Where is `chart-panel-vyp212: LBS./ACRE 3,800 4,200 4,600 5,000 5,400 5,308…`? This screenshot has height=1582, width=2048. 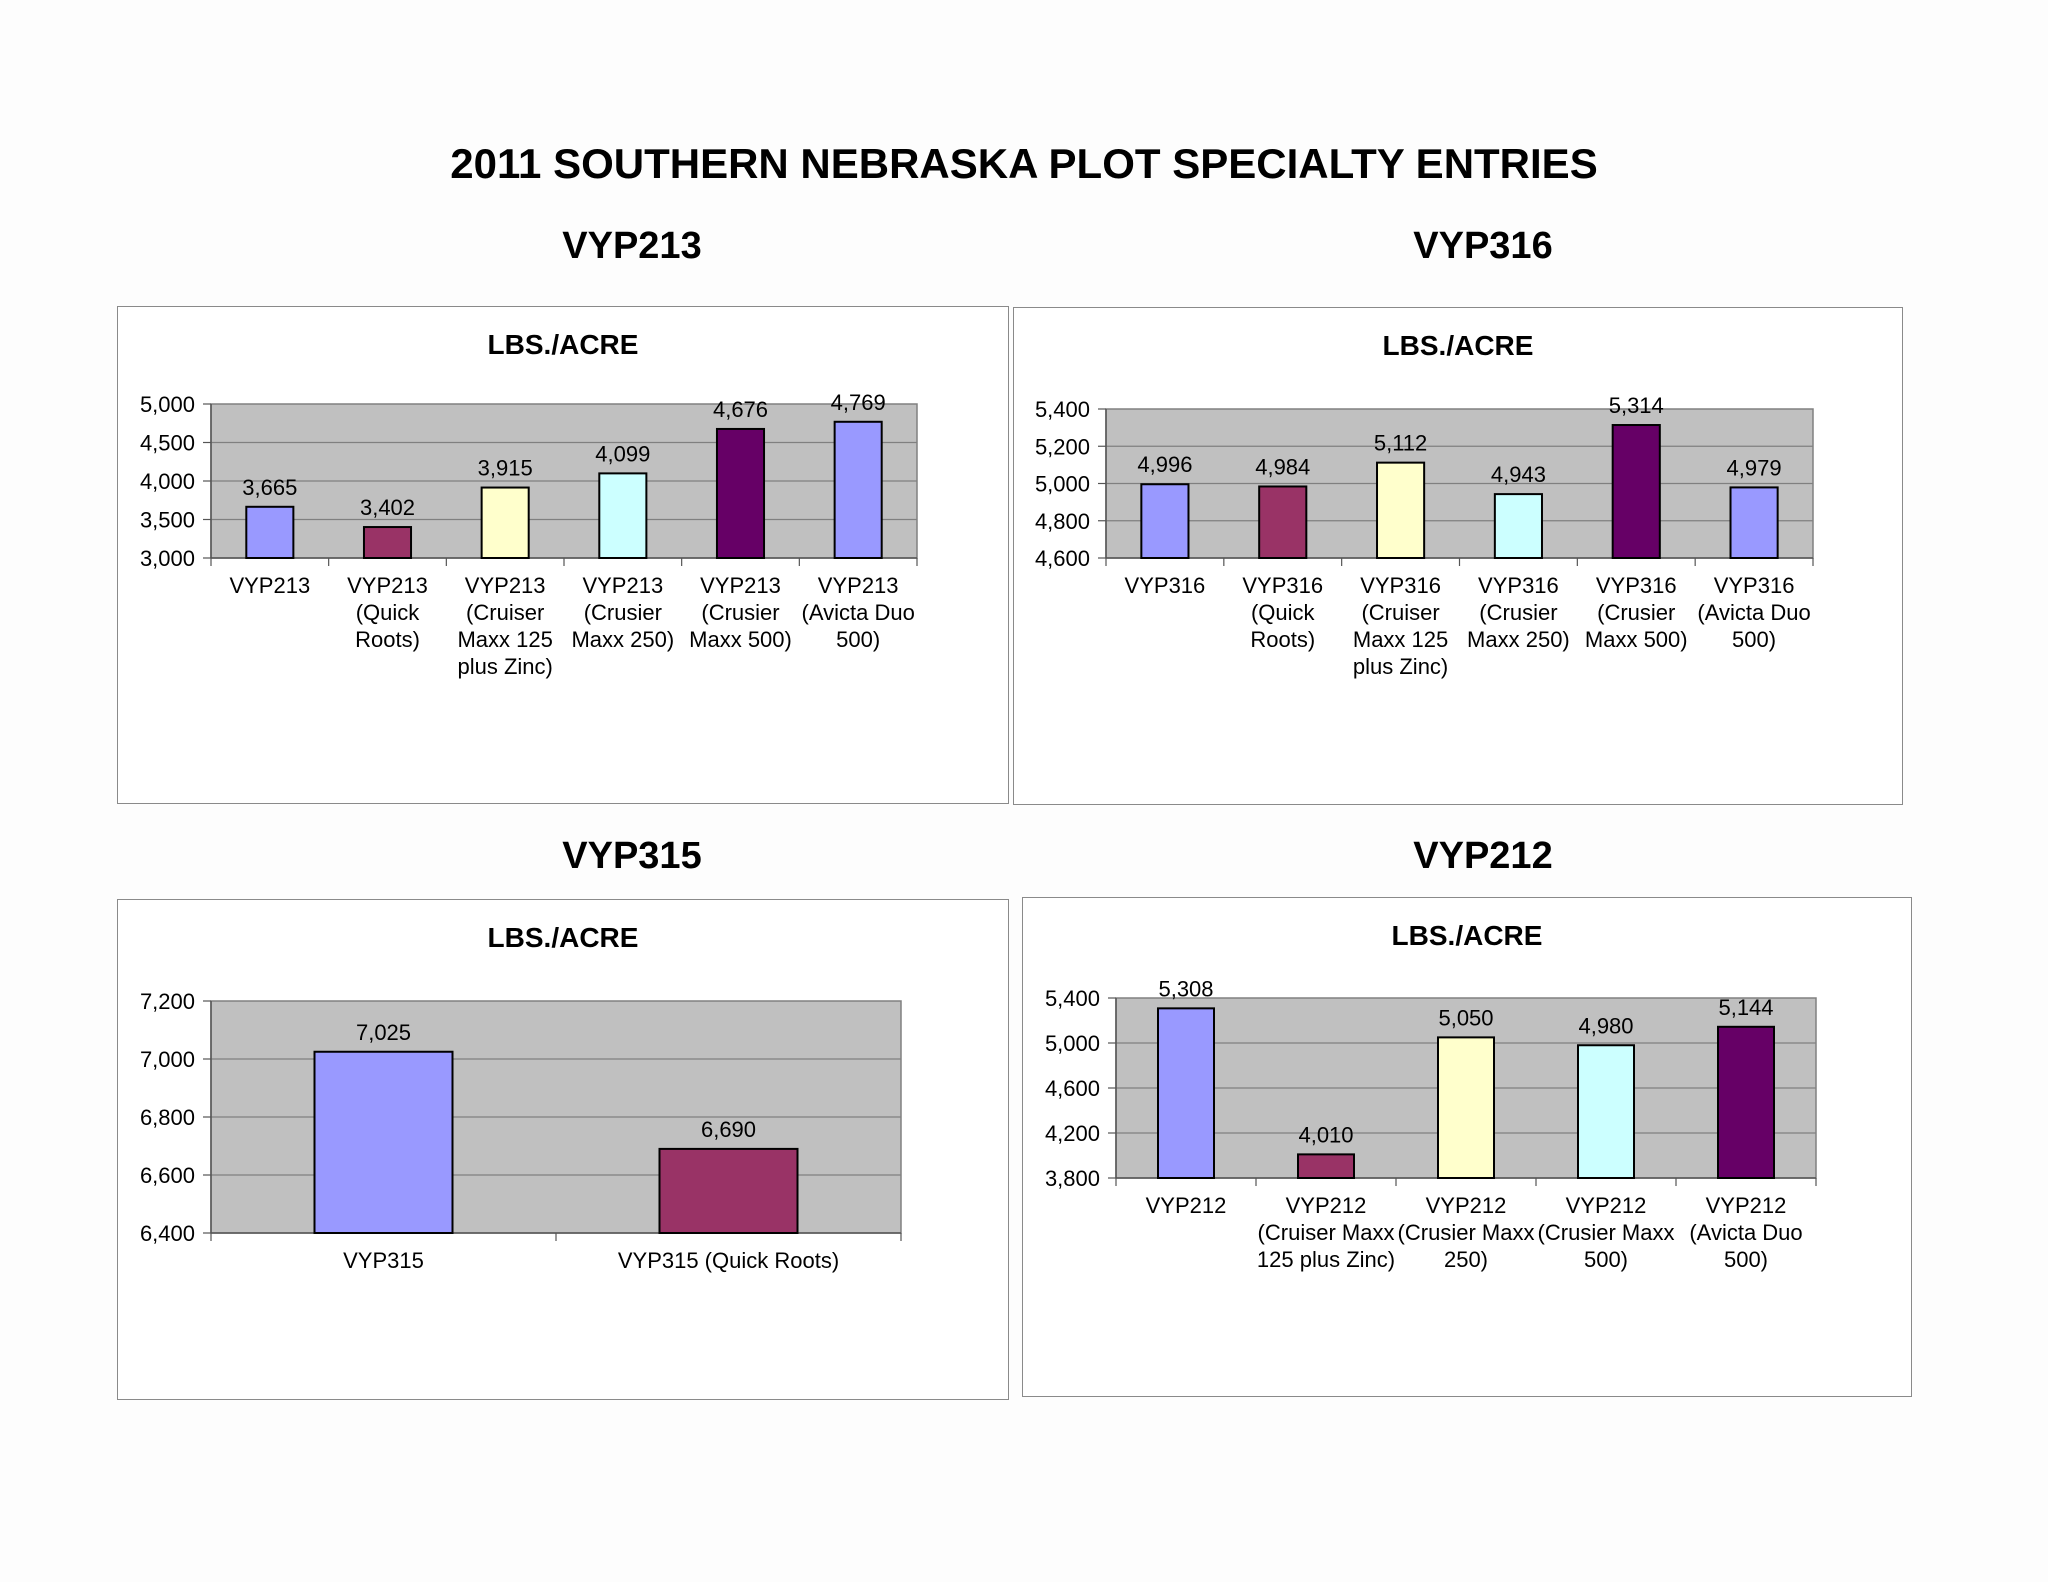 chart-panel-vyp212: LBS./ACRE 3,800 4,200 4,600 5,000 5,400 5,308… is located at coordinates (1467, 1147).